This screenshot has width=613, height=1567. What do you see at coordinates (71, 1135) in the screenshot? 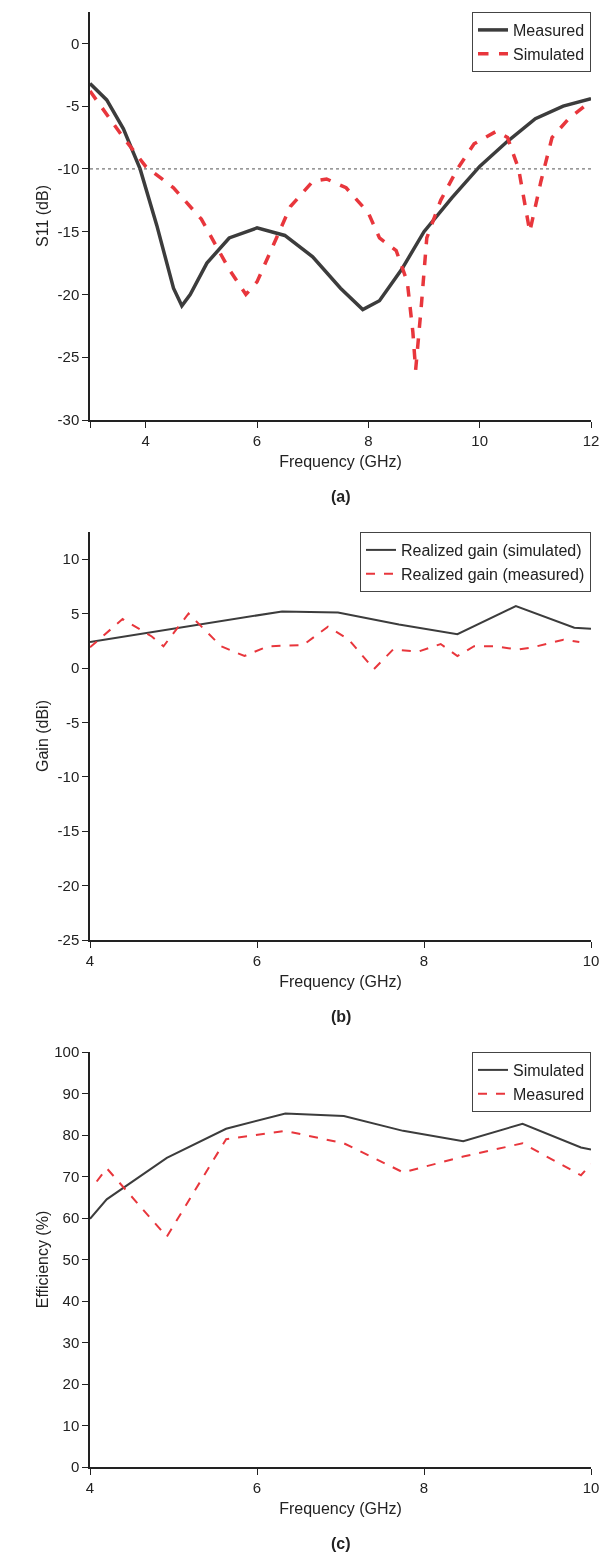
I see `y-tick-label: 80` at bounding box center [71, 1135].